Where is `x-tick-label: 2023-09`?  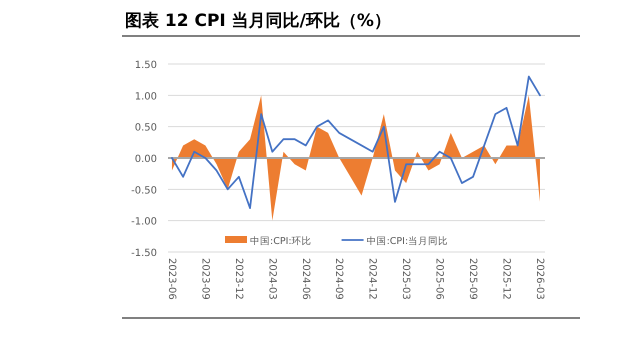
x-tick-label: 2023-09 is located at coordinates (204, 279).